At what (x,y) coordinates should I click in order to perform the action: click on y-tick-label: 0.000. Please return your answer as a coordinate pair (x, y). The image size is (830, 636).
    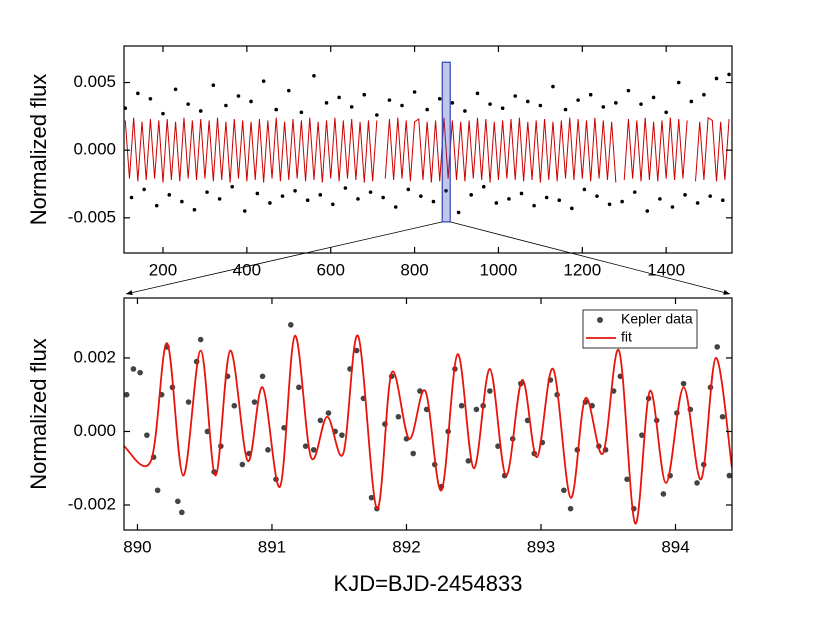
    Looking at the image, I should click on (94, 149).